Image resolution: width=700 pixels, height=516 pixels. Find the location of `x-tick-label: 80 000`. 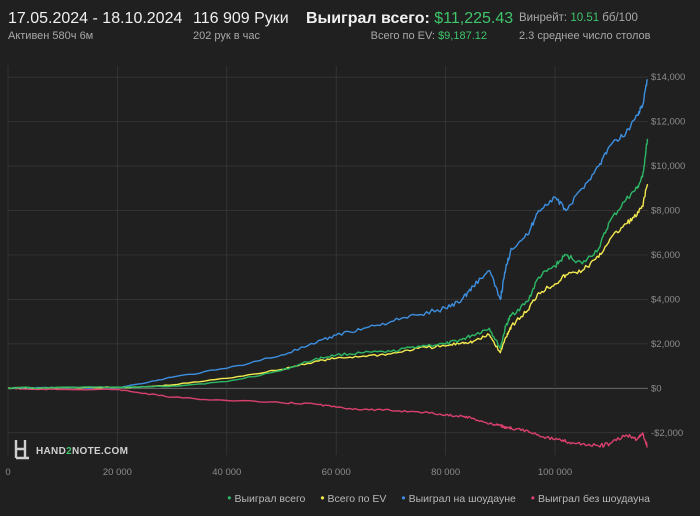

x-tick-label: 80 000 is located at coordinates (445, 472).